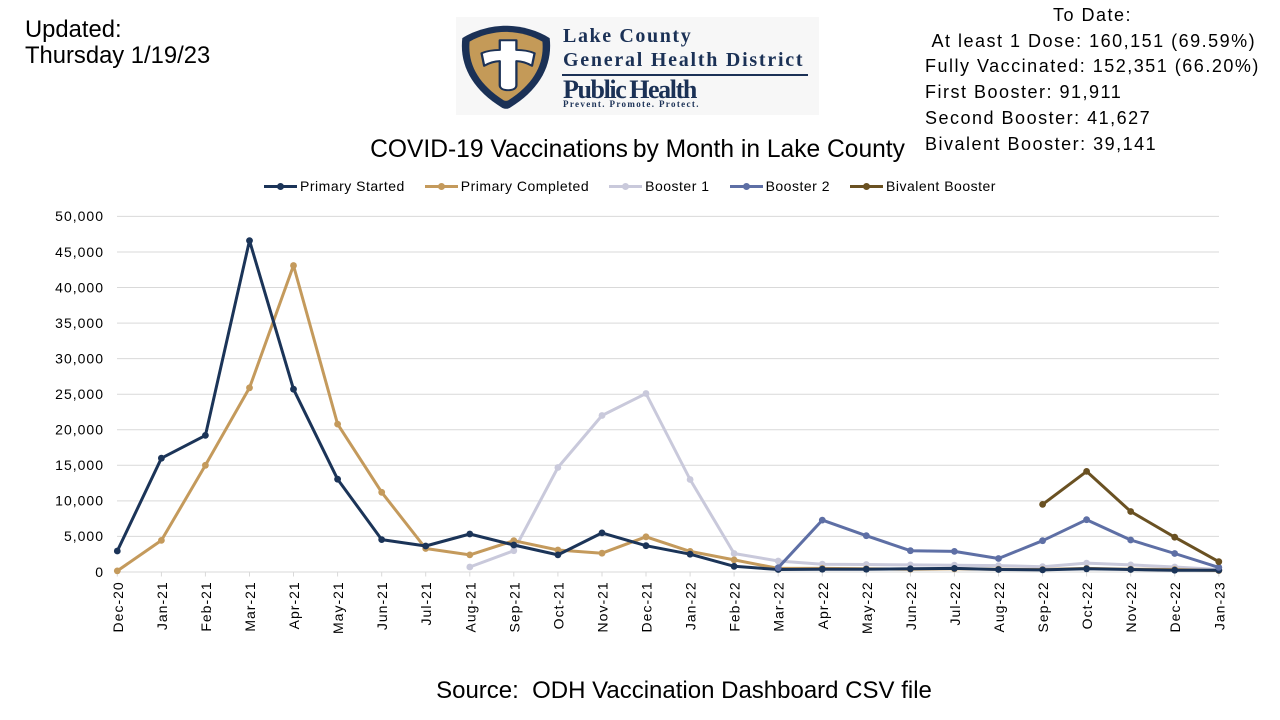 This screenshot has width=1280, height=720. I want to click on svg-text: Jul-22, so click(955, 603).